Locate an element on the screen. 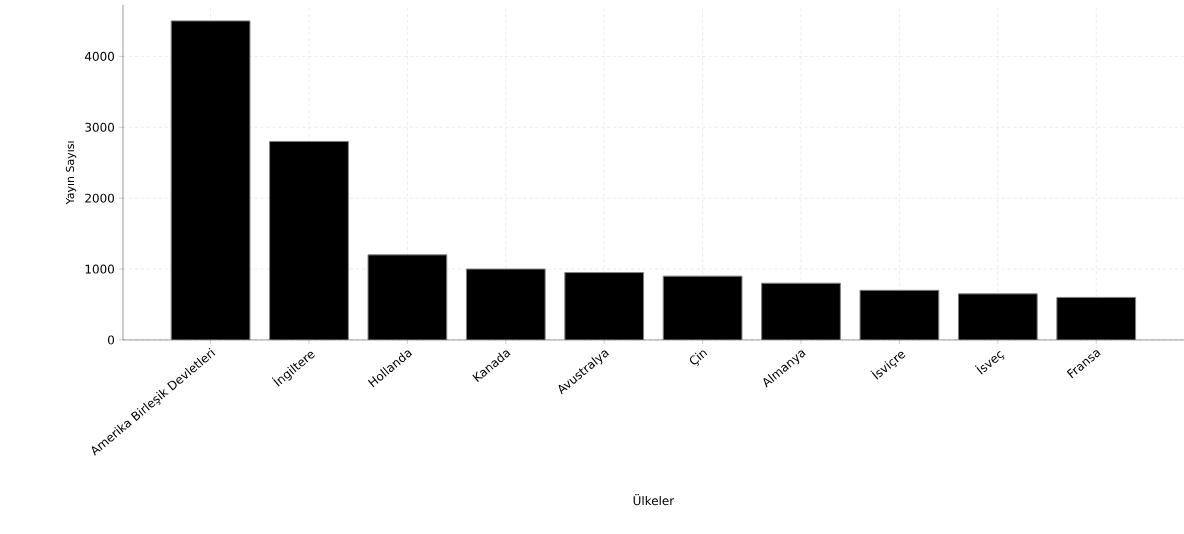 This screenshot has height=534, width=1184. y-tick-label: 4000 is located at coordinates (99, 56).